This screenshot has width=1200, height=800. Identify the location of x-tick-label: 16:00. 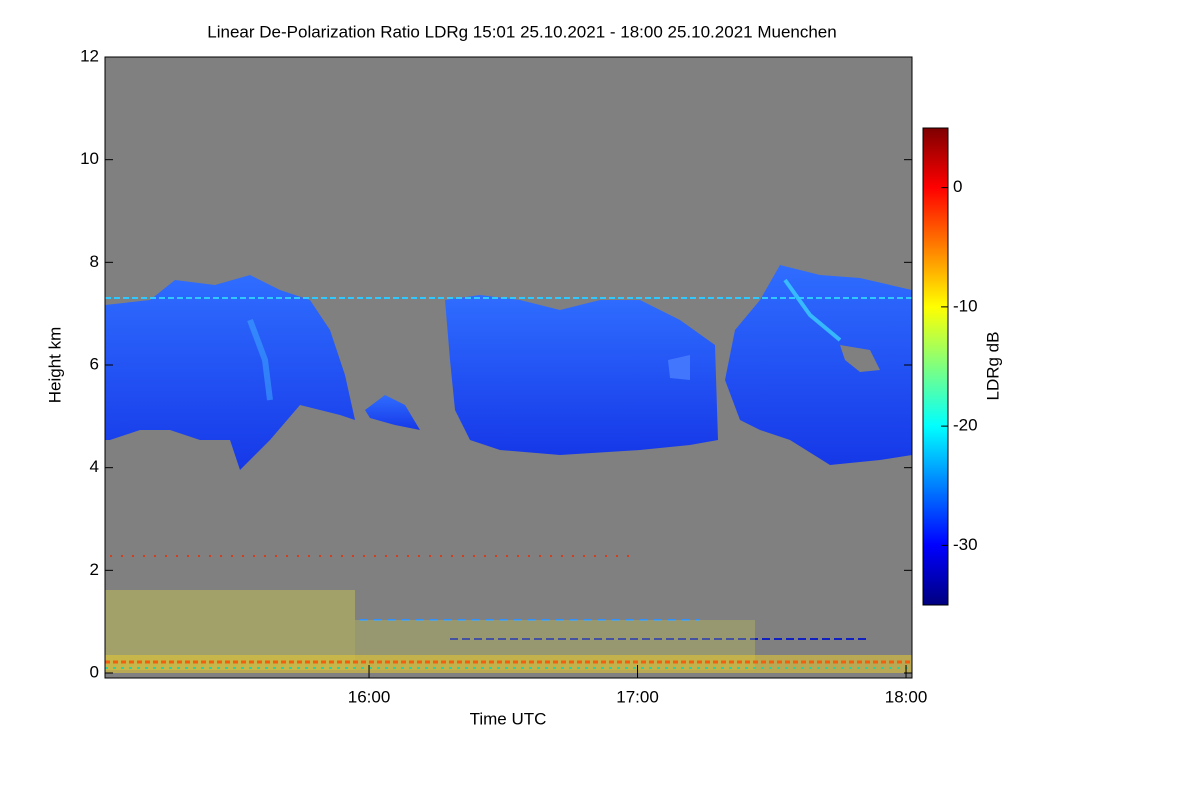
(369, 696).